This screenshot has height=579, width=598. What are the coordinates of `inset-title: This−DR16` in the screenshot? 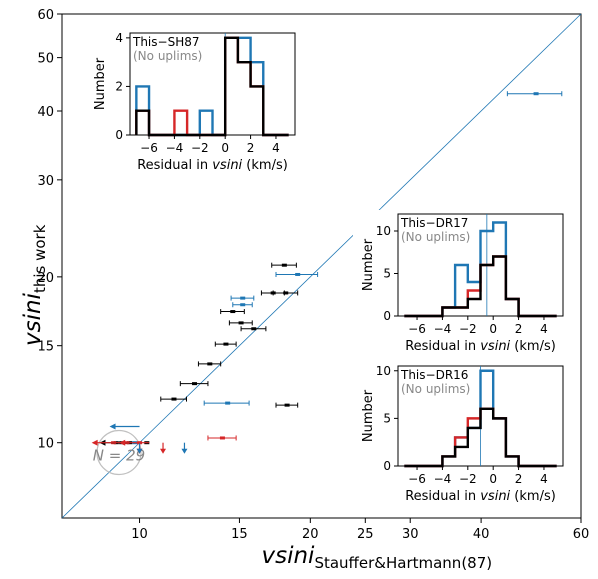 It's located at (434, 375).